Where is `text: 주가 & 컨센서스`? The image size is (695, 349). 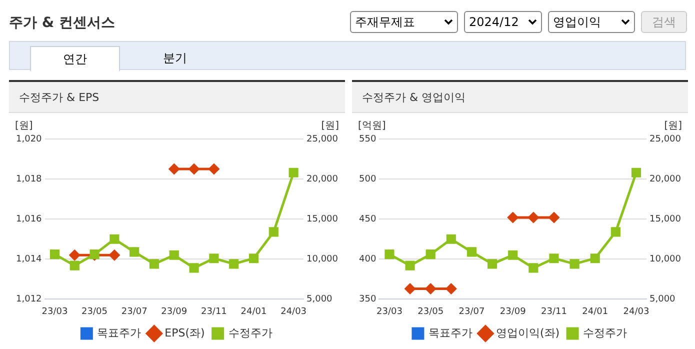 text: 주가 & 컨센서스 is located at coordinates (62, 23).